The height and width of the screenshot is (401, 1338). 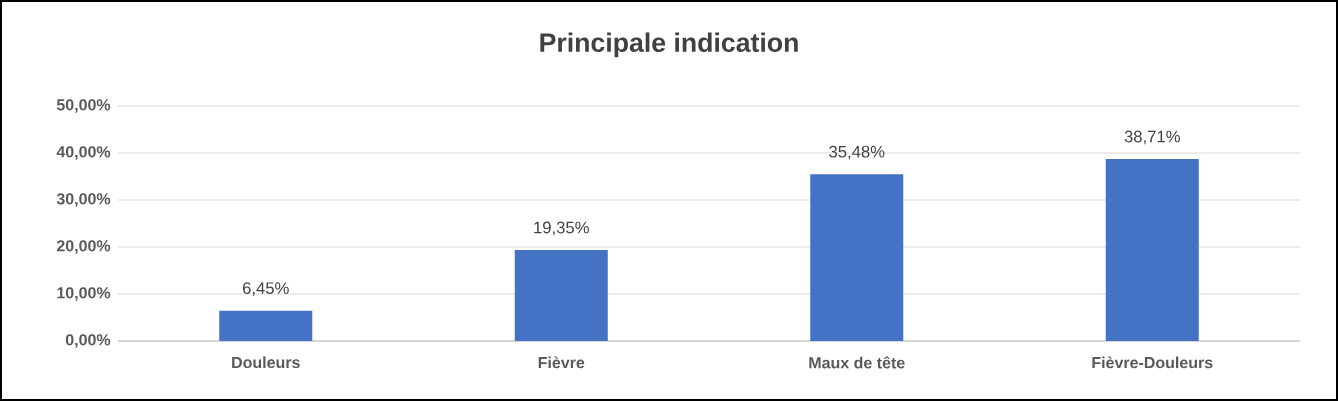 I want to click on y-tick-label: 0,00%, so click(x=88, y=341).